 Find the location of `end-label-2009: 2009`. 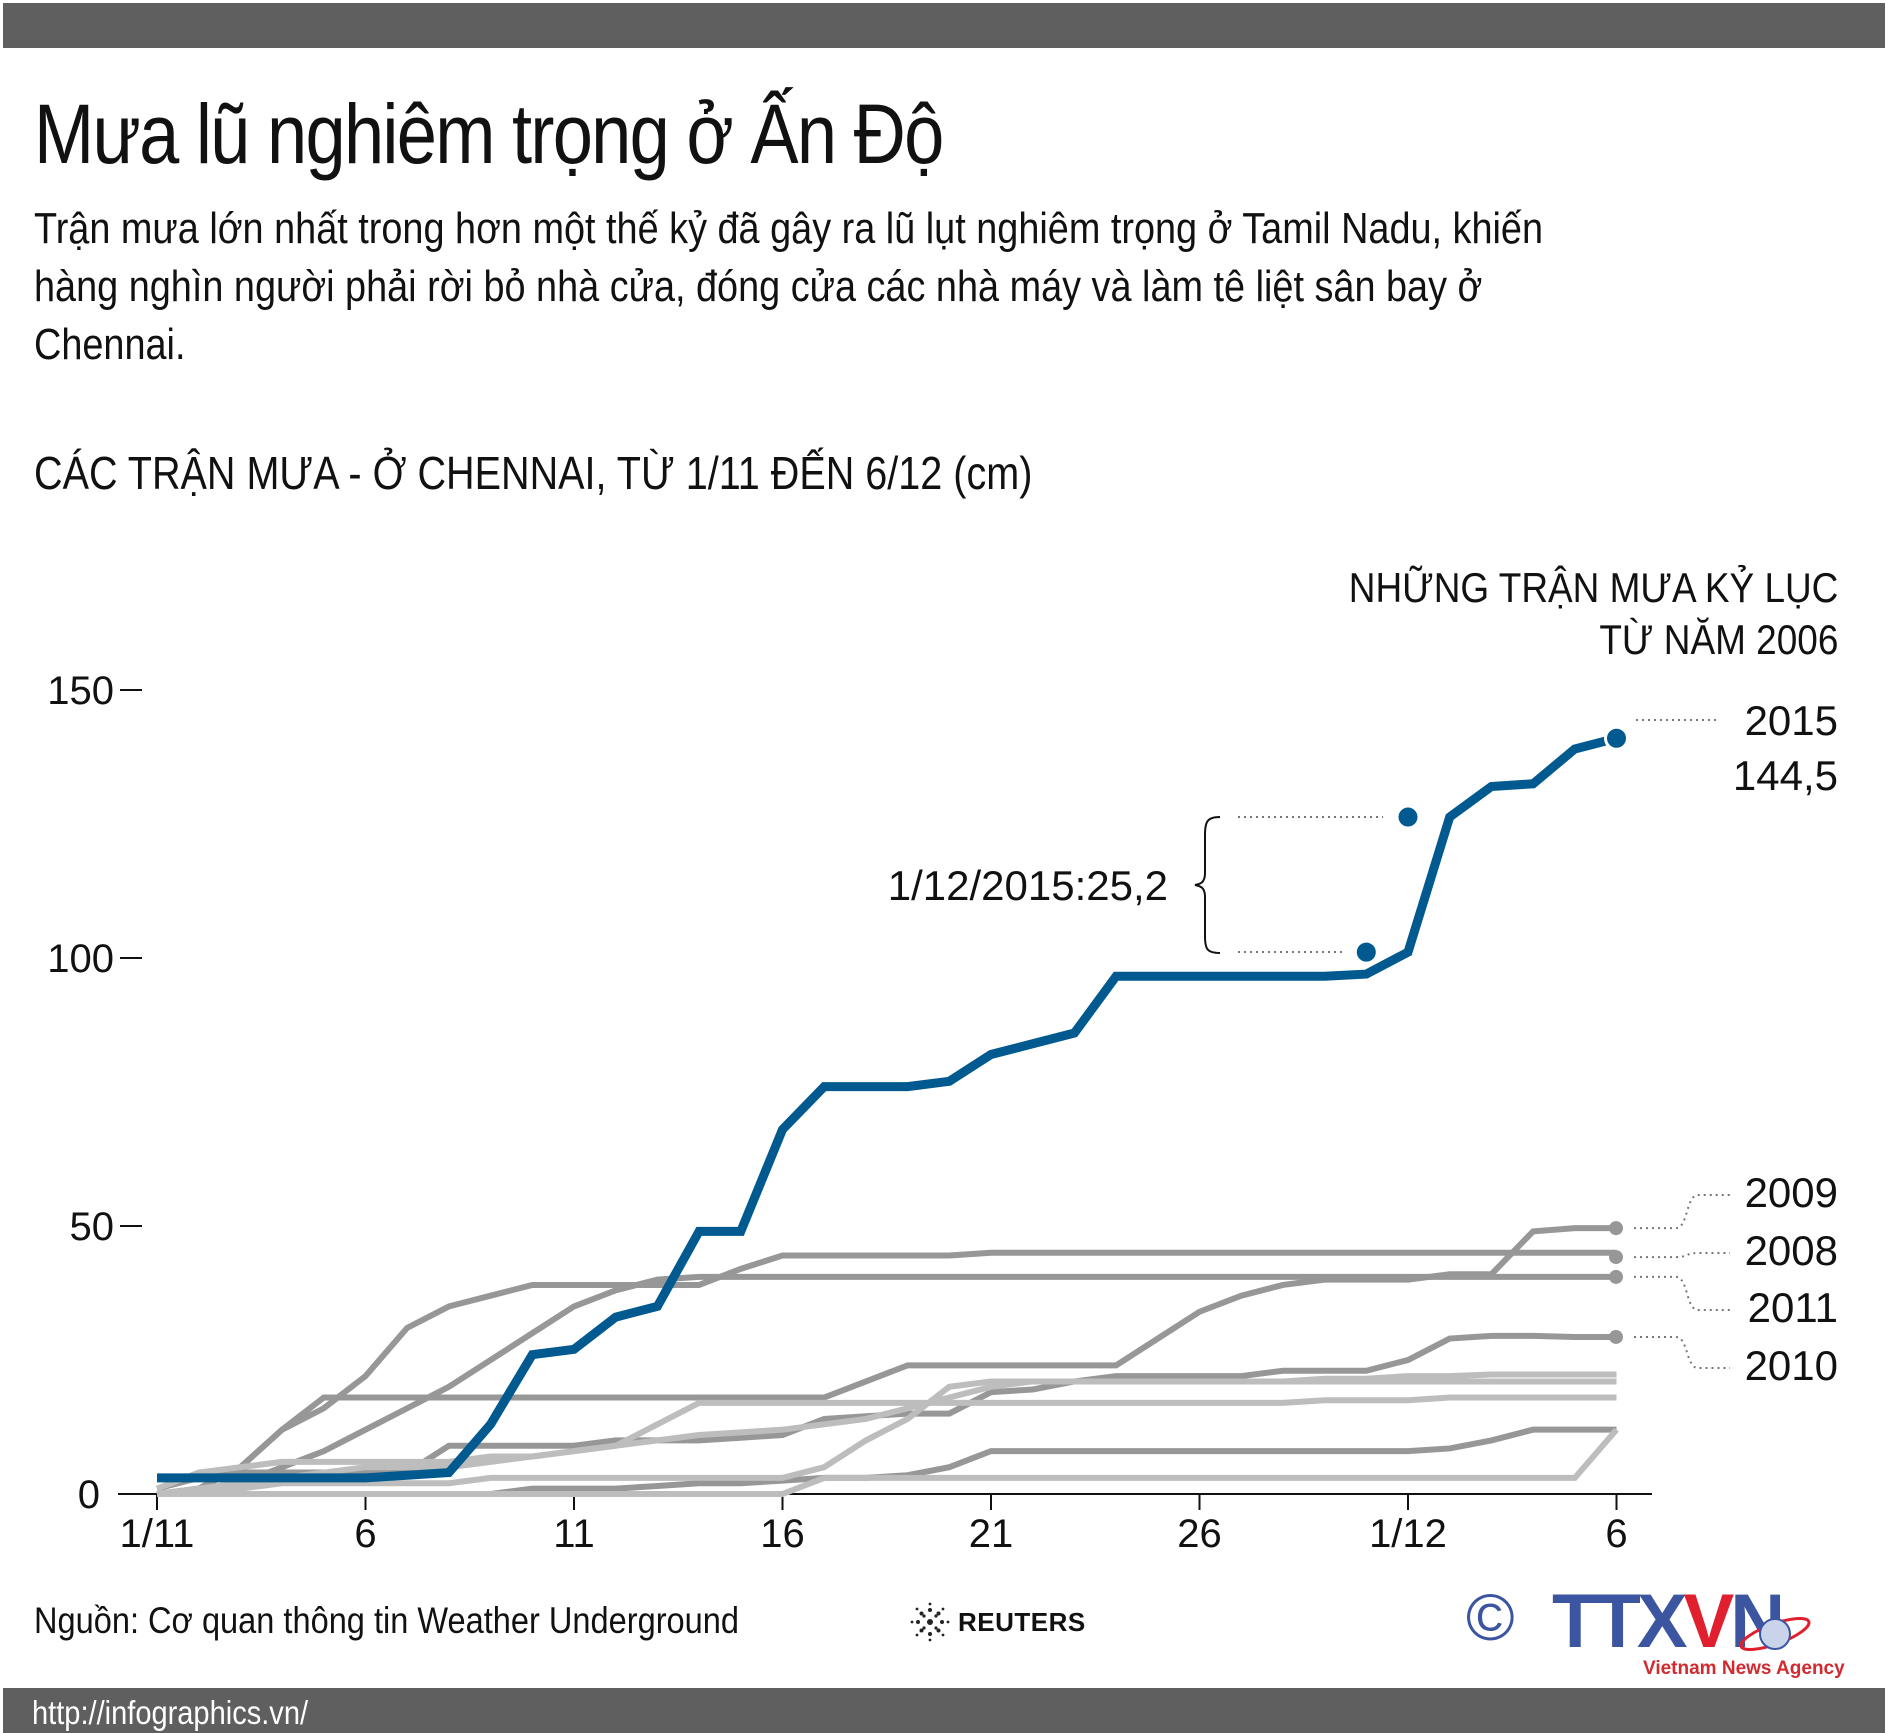

end-label-2009: 2009 is located at coordinates (1791, 1192).